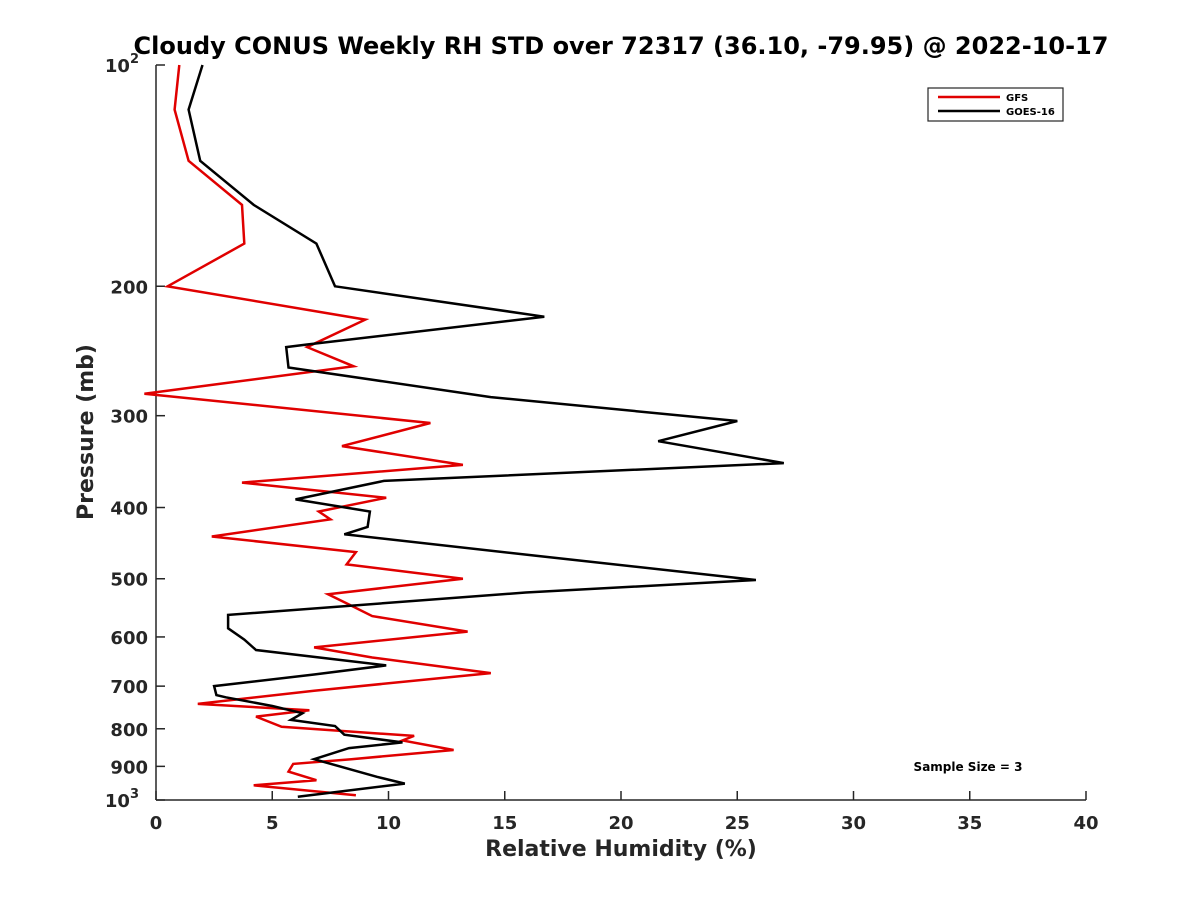 The image size is (1200, 900). What do you see at coordinates (621, 849) in the screenshot?
I see `x-axis-label: Relative Humidity (%)` at bounding box center [621, 849].